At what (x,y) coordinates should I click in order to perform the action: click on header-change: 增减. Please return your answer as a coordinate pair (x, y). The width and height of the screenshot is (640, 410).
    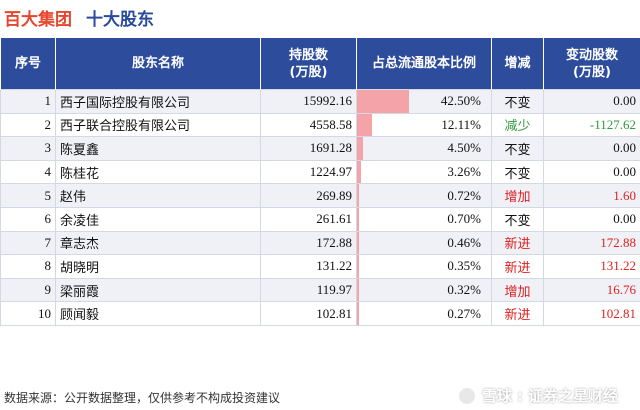
    Looking at the image, I should click on (517, 64).